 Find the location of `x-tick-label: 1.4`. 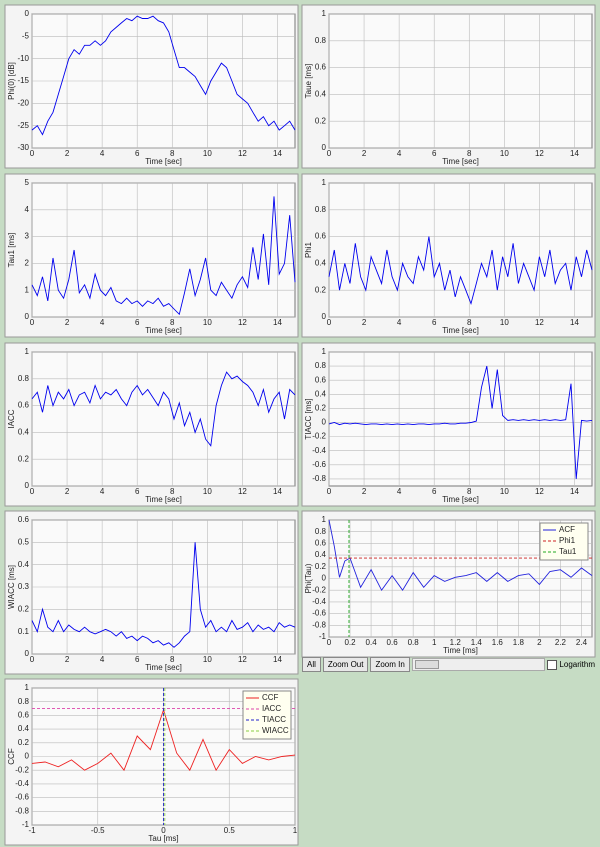

x-tick-label: 1.4 is located at coordinates (477, 642).